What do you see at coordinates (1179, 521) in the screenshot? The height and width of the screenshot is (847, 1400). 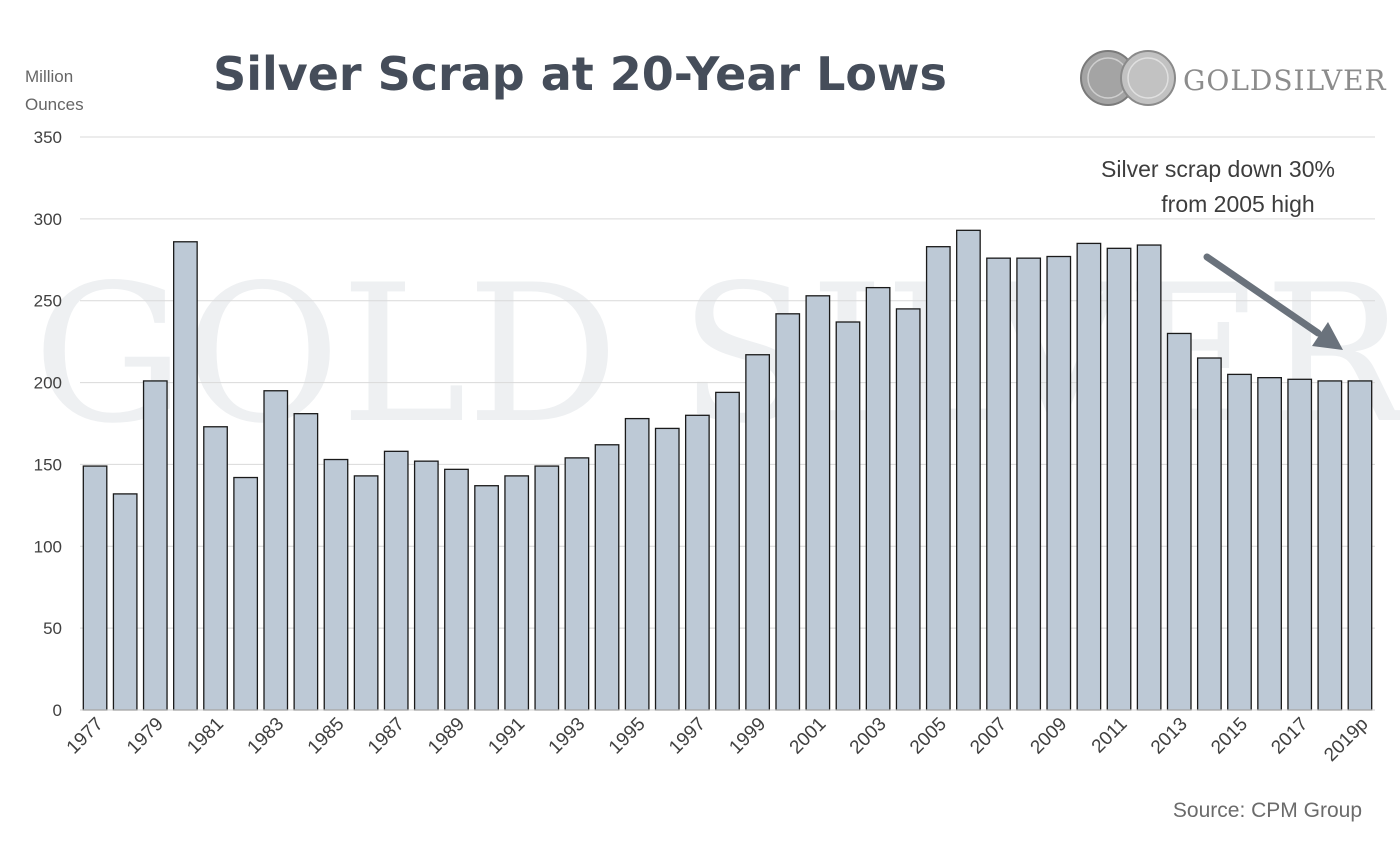 I see `bar-2013` at bounding box center [1179, 521].